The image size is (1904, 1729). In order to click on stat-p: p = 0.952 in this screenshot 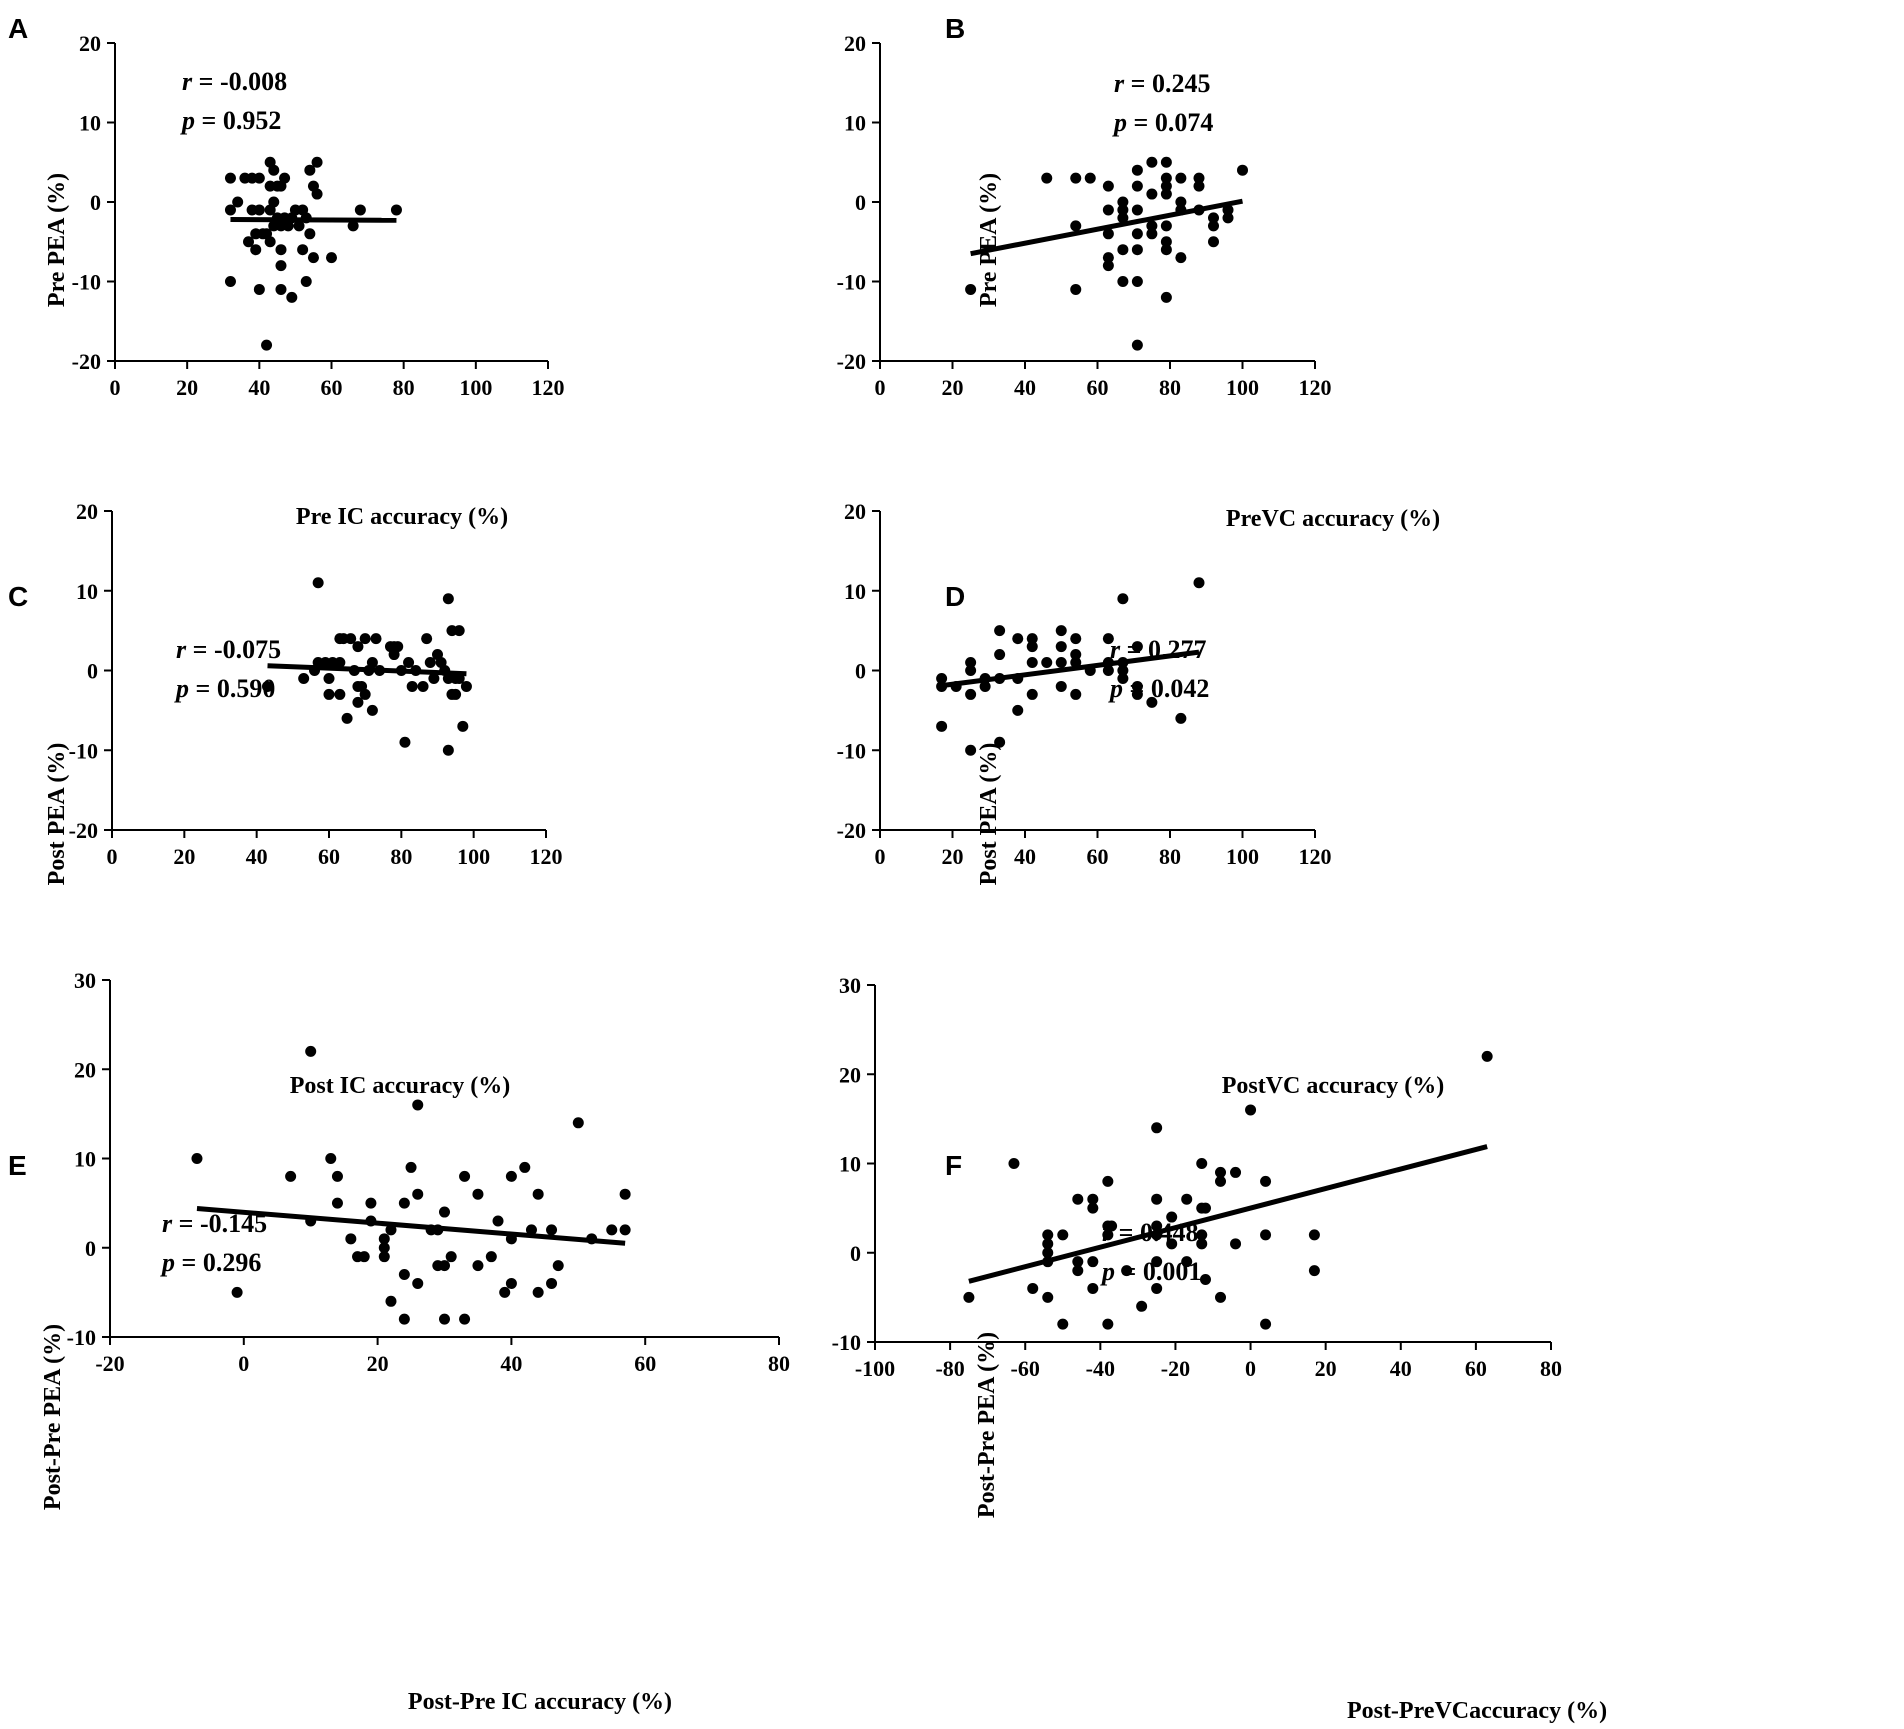, I will do `click(230, 120)`.